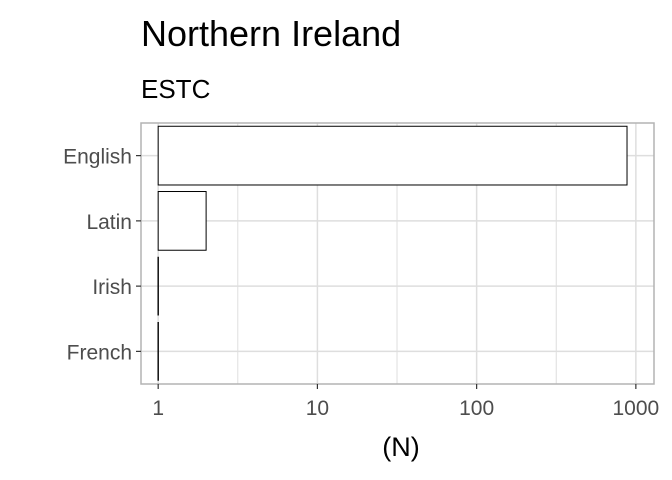 This screenshot has width=672, height=480. I want to click on y-axis-ticks: English Latin Irish French, so click(102, 255).